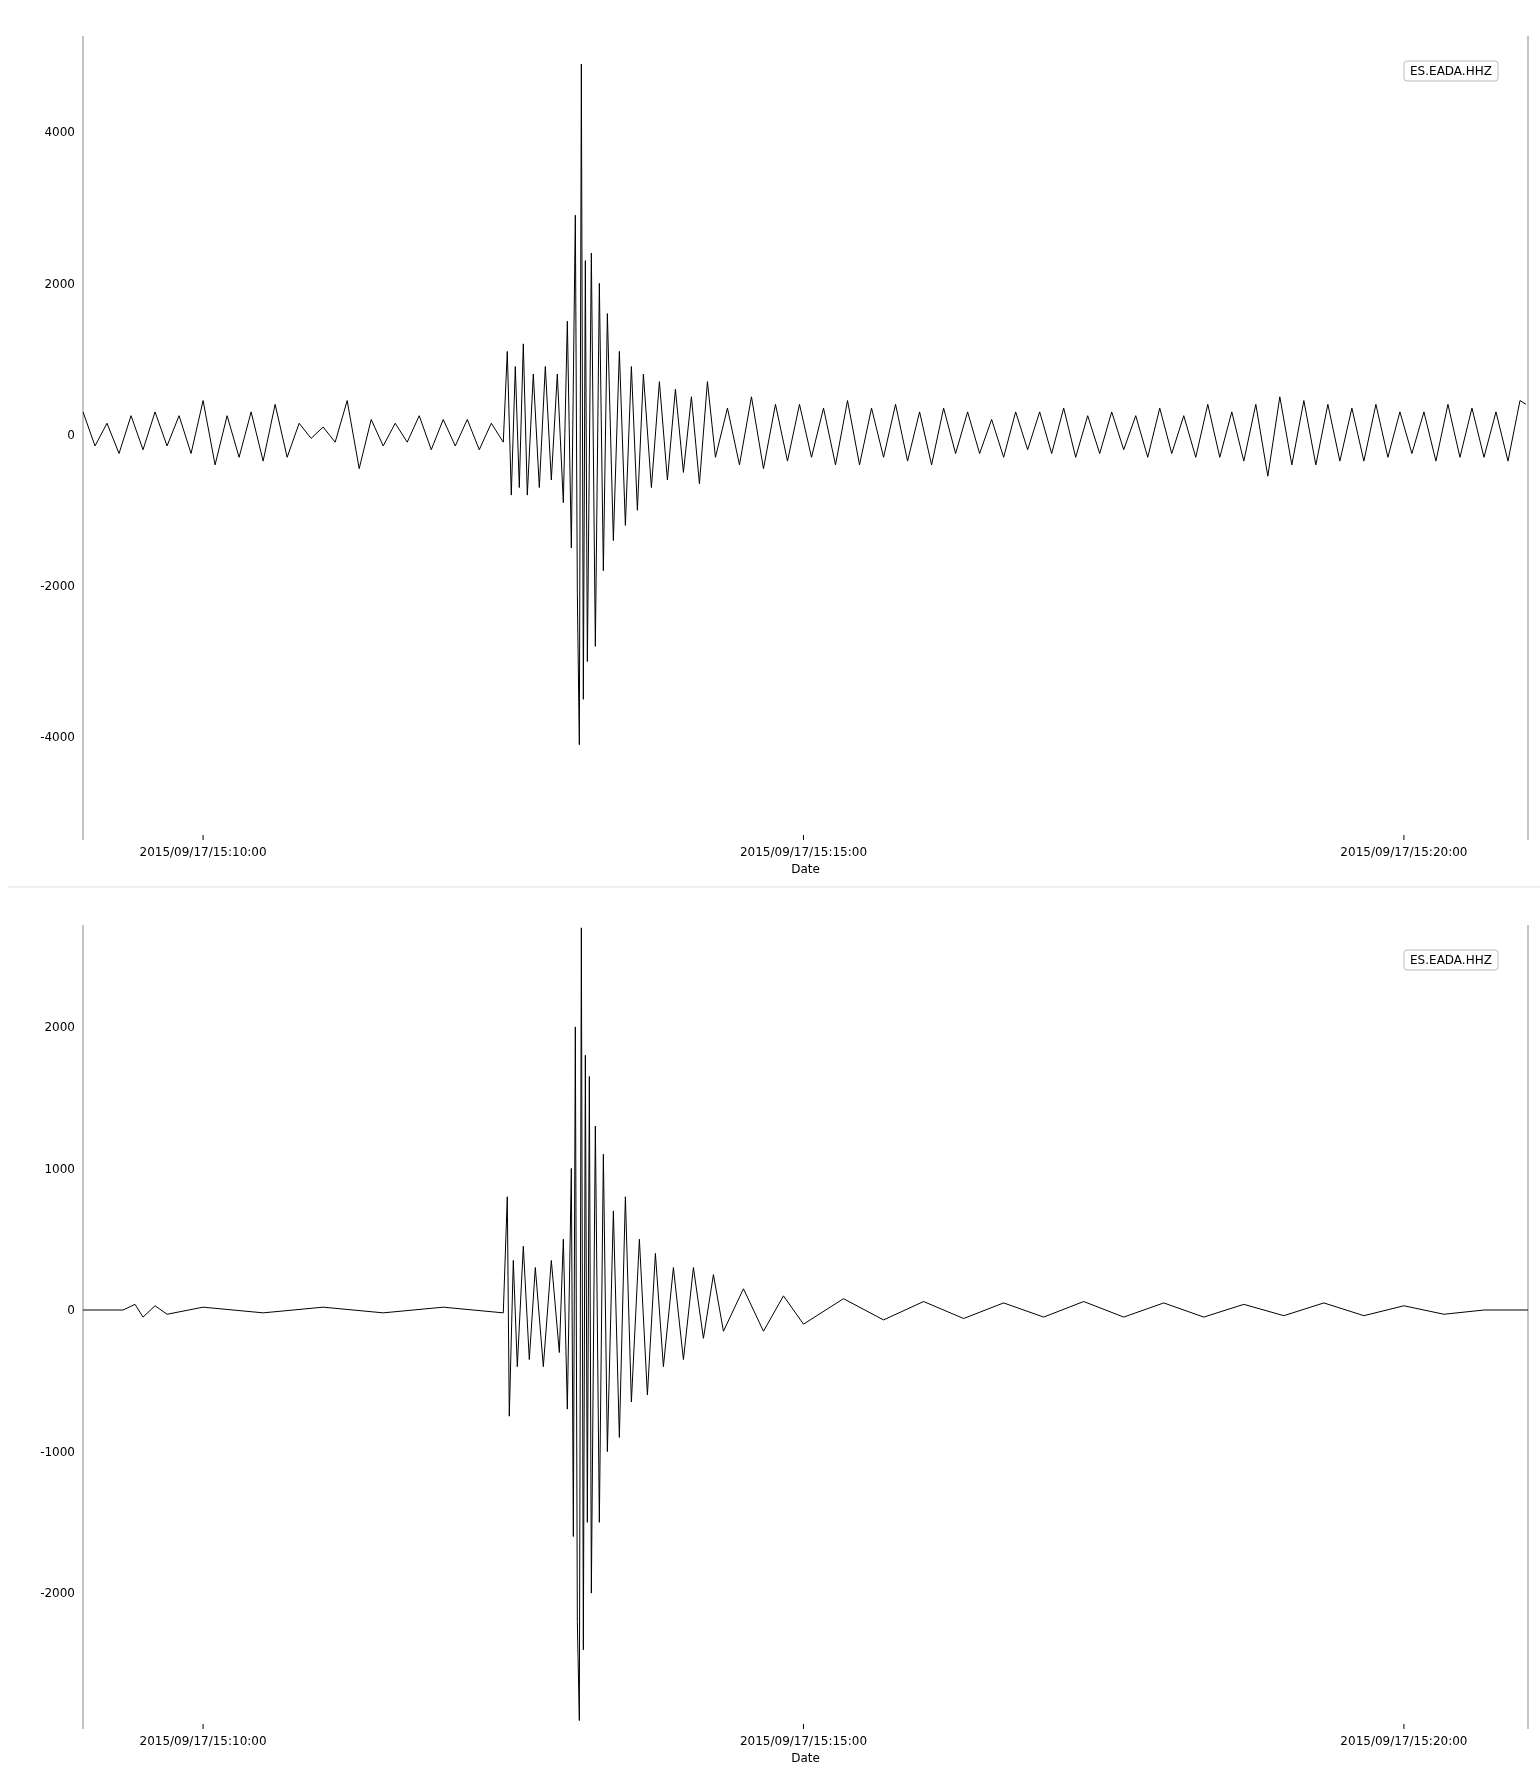  I want to click on y-tick-label: -4000, so click(57, 737).